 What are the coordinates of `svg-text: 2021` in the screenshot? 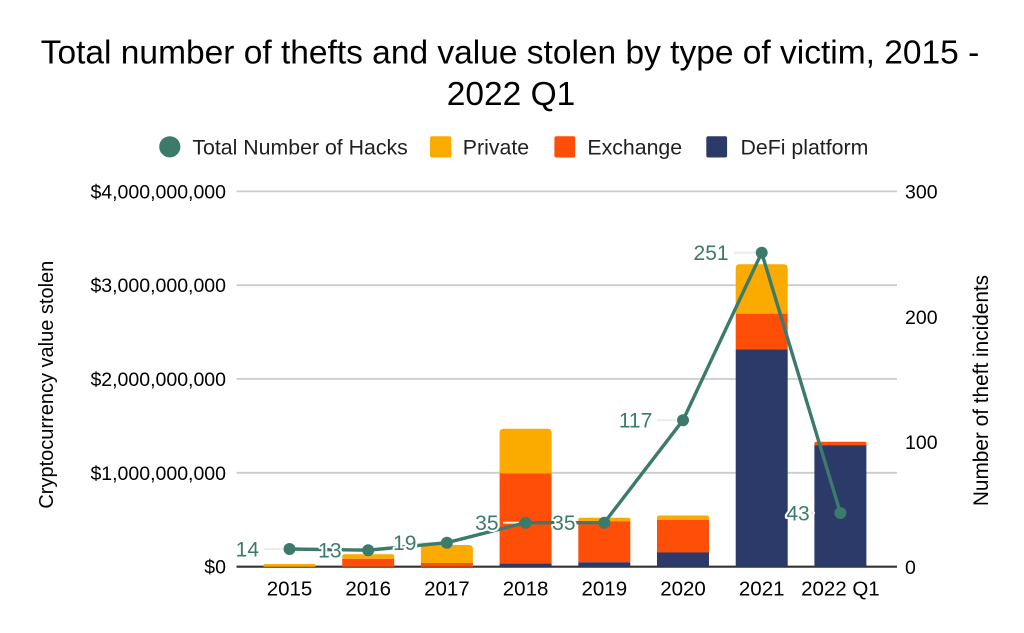 It's located at (762, 588).